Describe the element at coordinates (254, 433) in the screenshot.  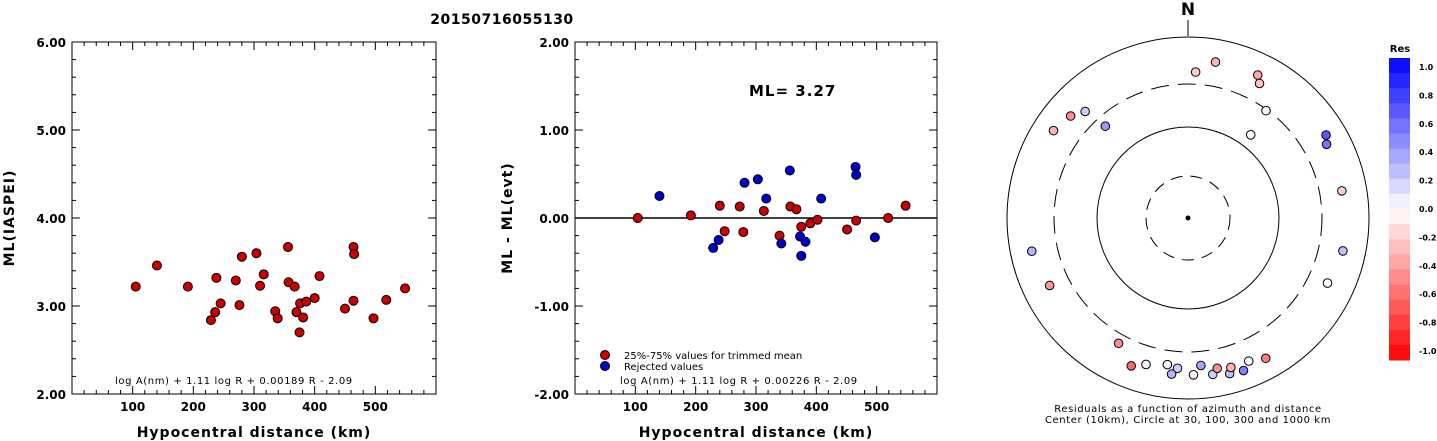
I see `left-x-axis-label: Hypocentral distance (km)` at that location.